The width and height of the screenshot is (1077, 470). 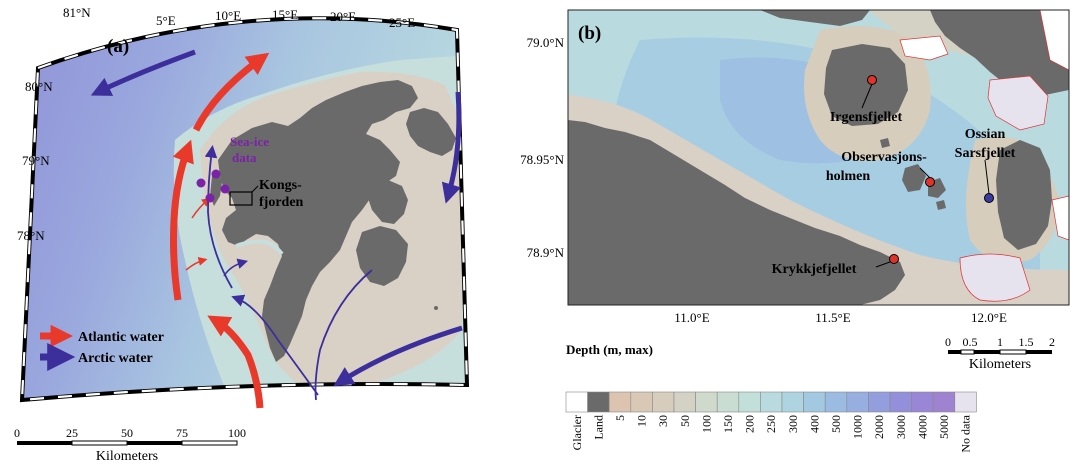 I want to click on panel-a-land-edgeoya, so click(x=382, y=256).